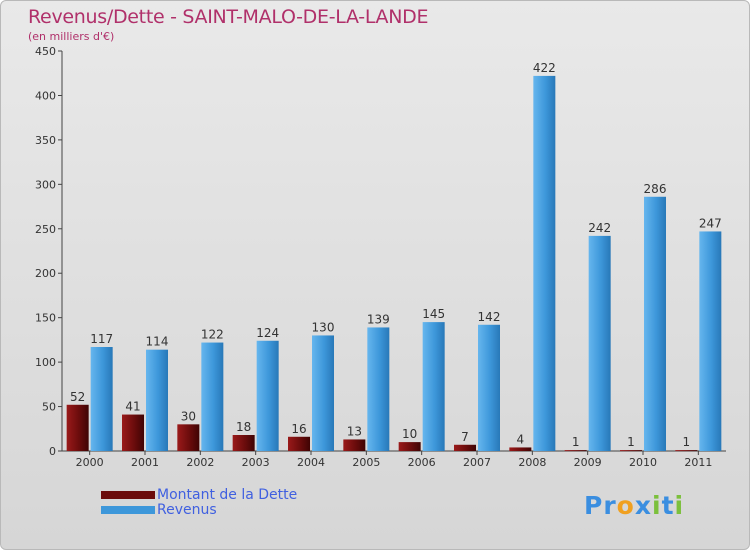 The image size is (750, 550). I want to click on y-tick-label: 300, so click(45, 184).